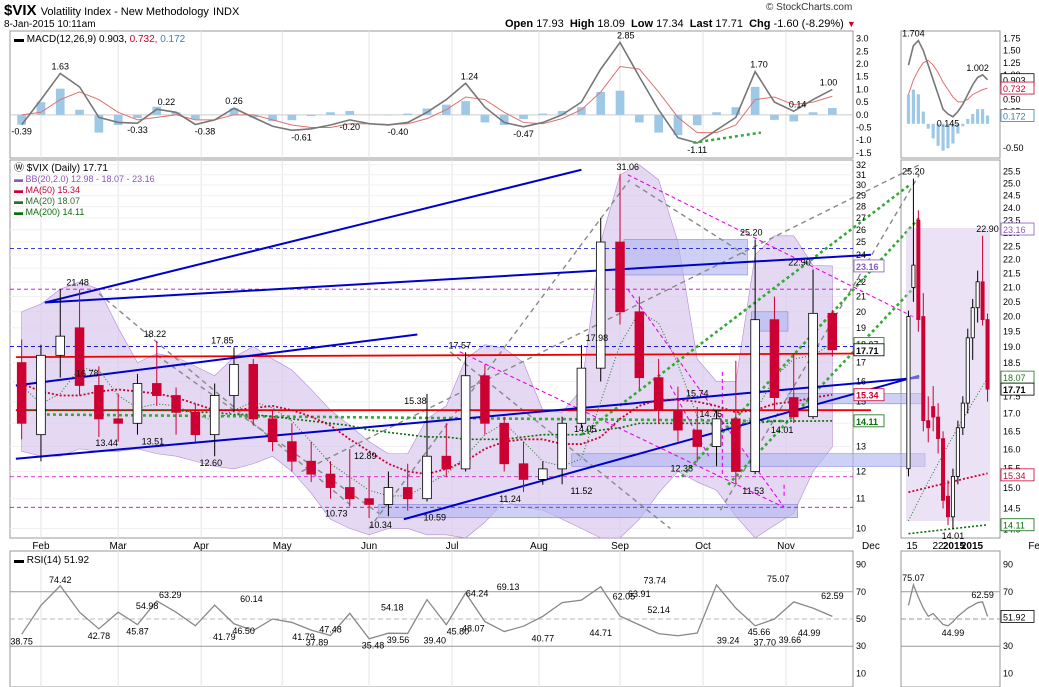  I want to click on zoom-price-tick: 18.5, so click(1012, 363).